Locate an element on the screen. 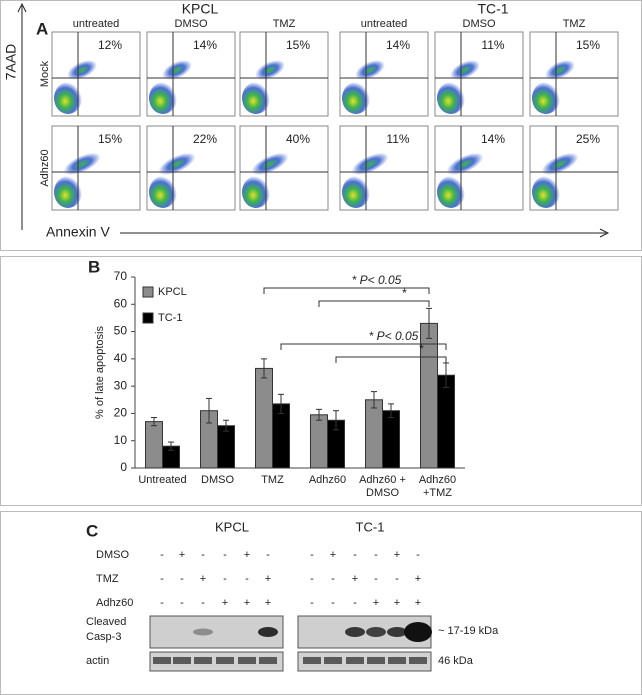 The image size is (642, 695). x-tick-label: Adhz60 +TMZ is located at coordinates (437, 486).